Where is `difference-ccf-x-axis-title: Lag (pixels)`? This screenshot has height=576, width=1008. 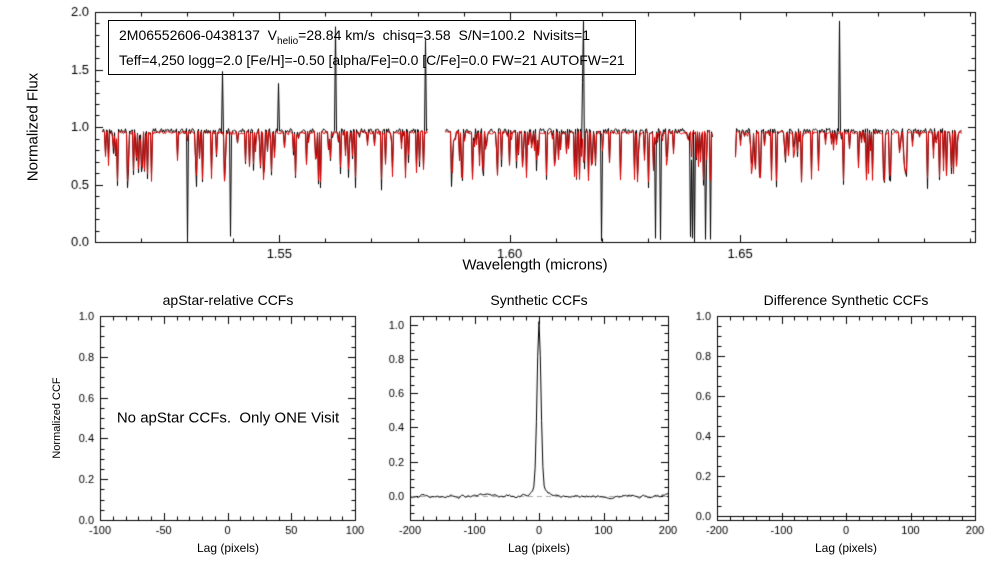 difference-ccf-x-axis-title: Lag (pixels) is located at coordinates (846, 548).